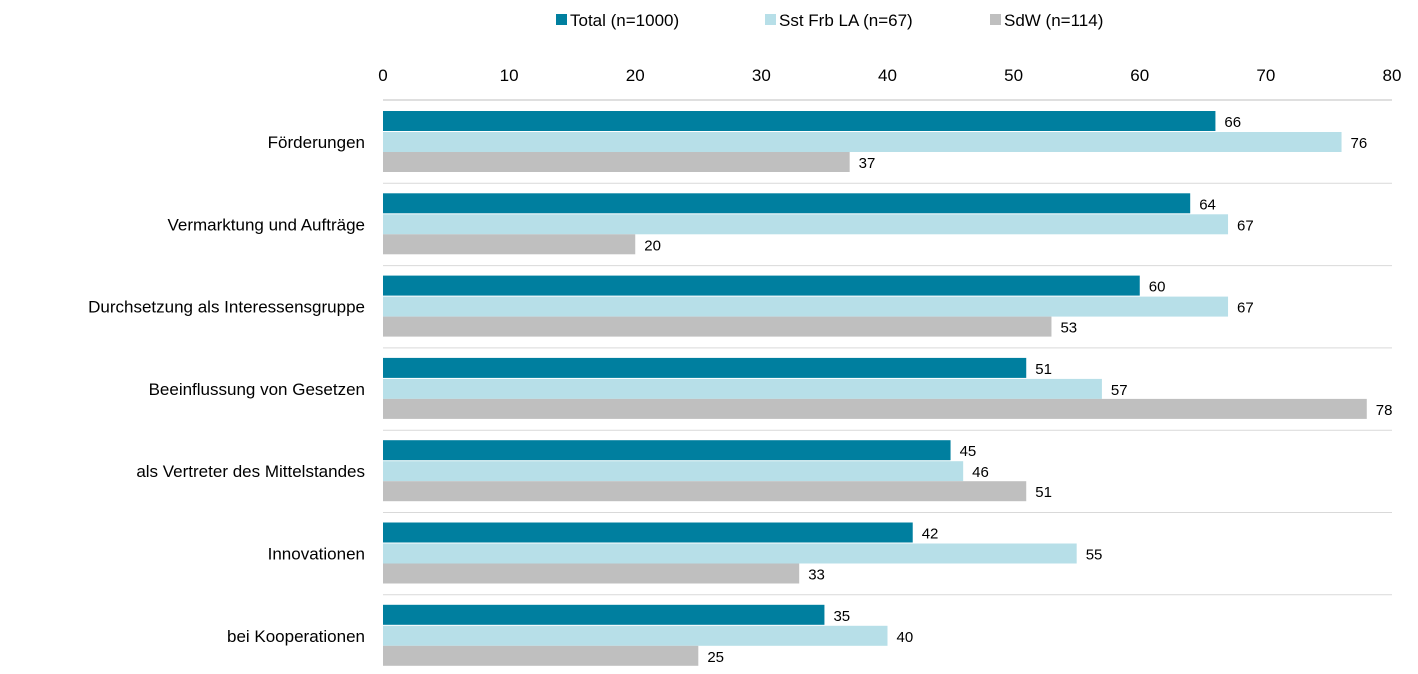 This screenshot has height=674, width=1418. Describe the element at coordinates (930, 534) in the screenshot. I see `data-label: 42` at that location.